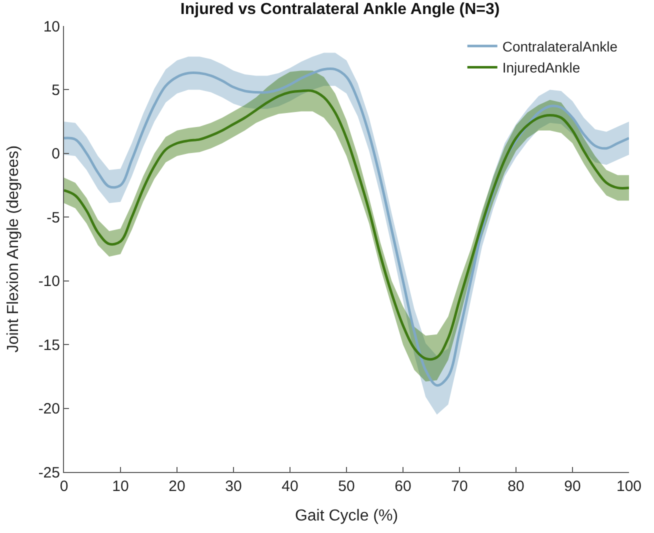  I want to click on x-tick-label: 40, so click(290, 486).